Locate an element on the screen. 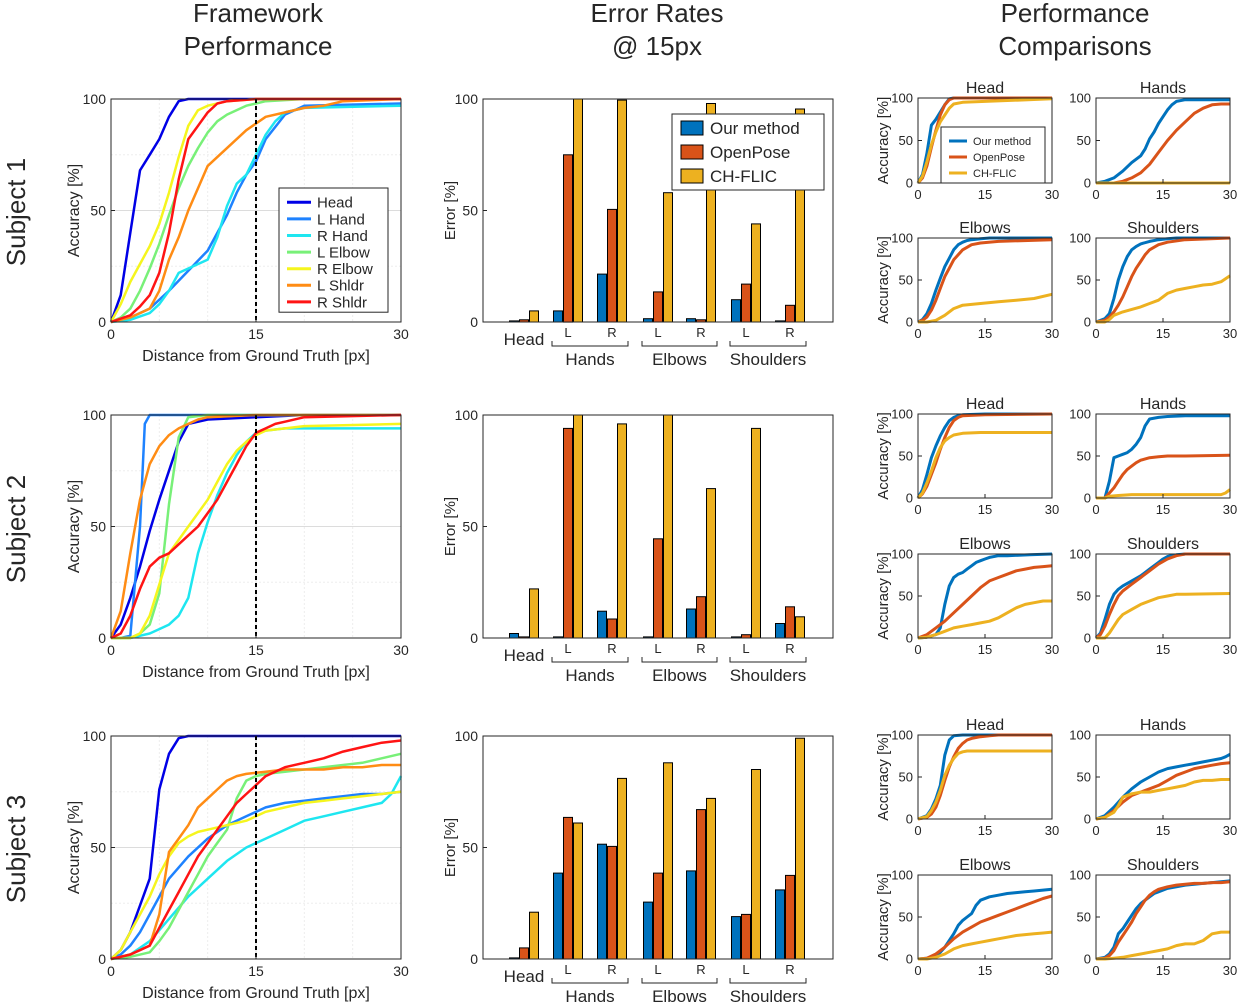 The image size is (1239, 1007). chart-s2-cmp-shoulders: 0 15 30 0 50 100 Shoulders is located at coordinates (1153, 596).